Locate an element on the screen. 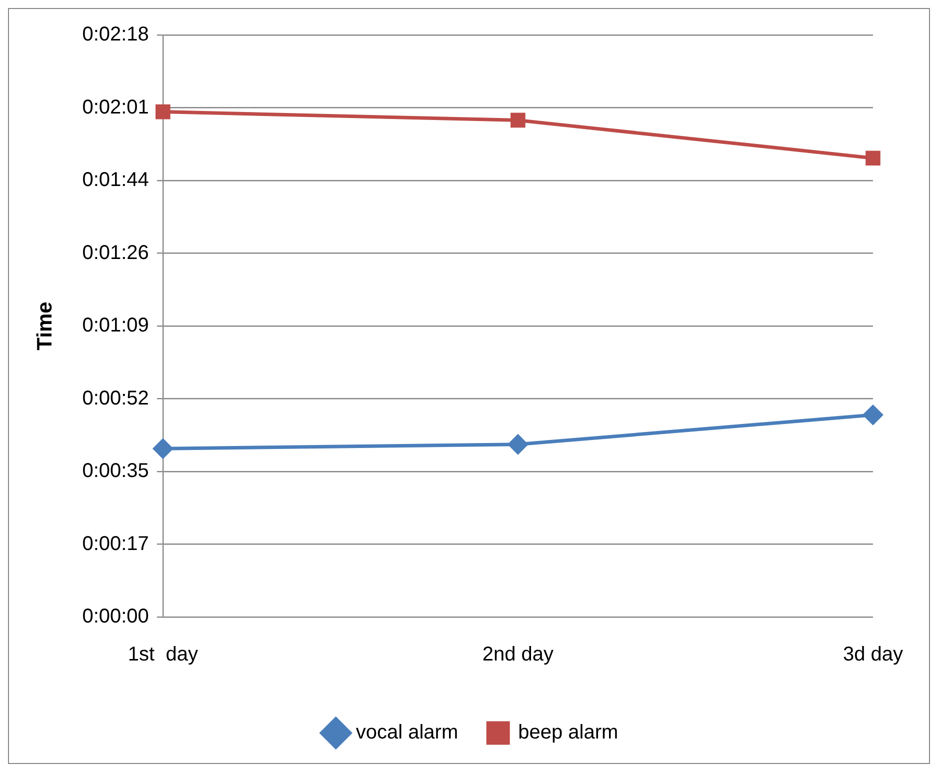  y-tick-label: 0:01:44 is located at coordinates (115, 180).